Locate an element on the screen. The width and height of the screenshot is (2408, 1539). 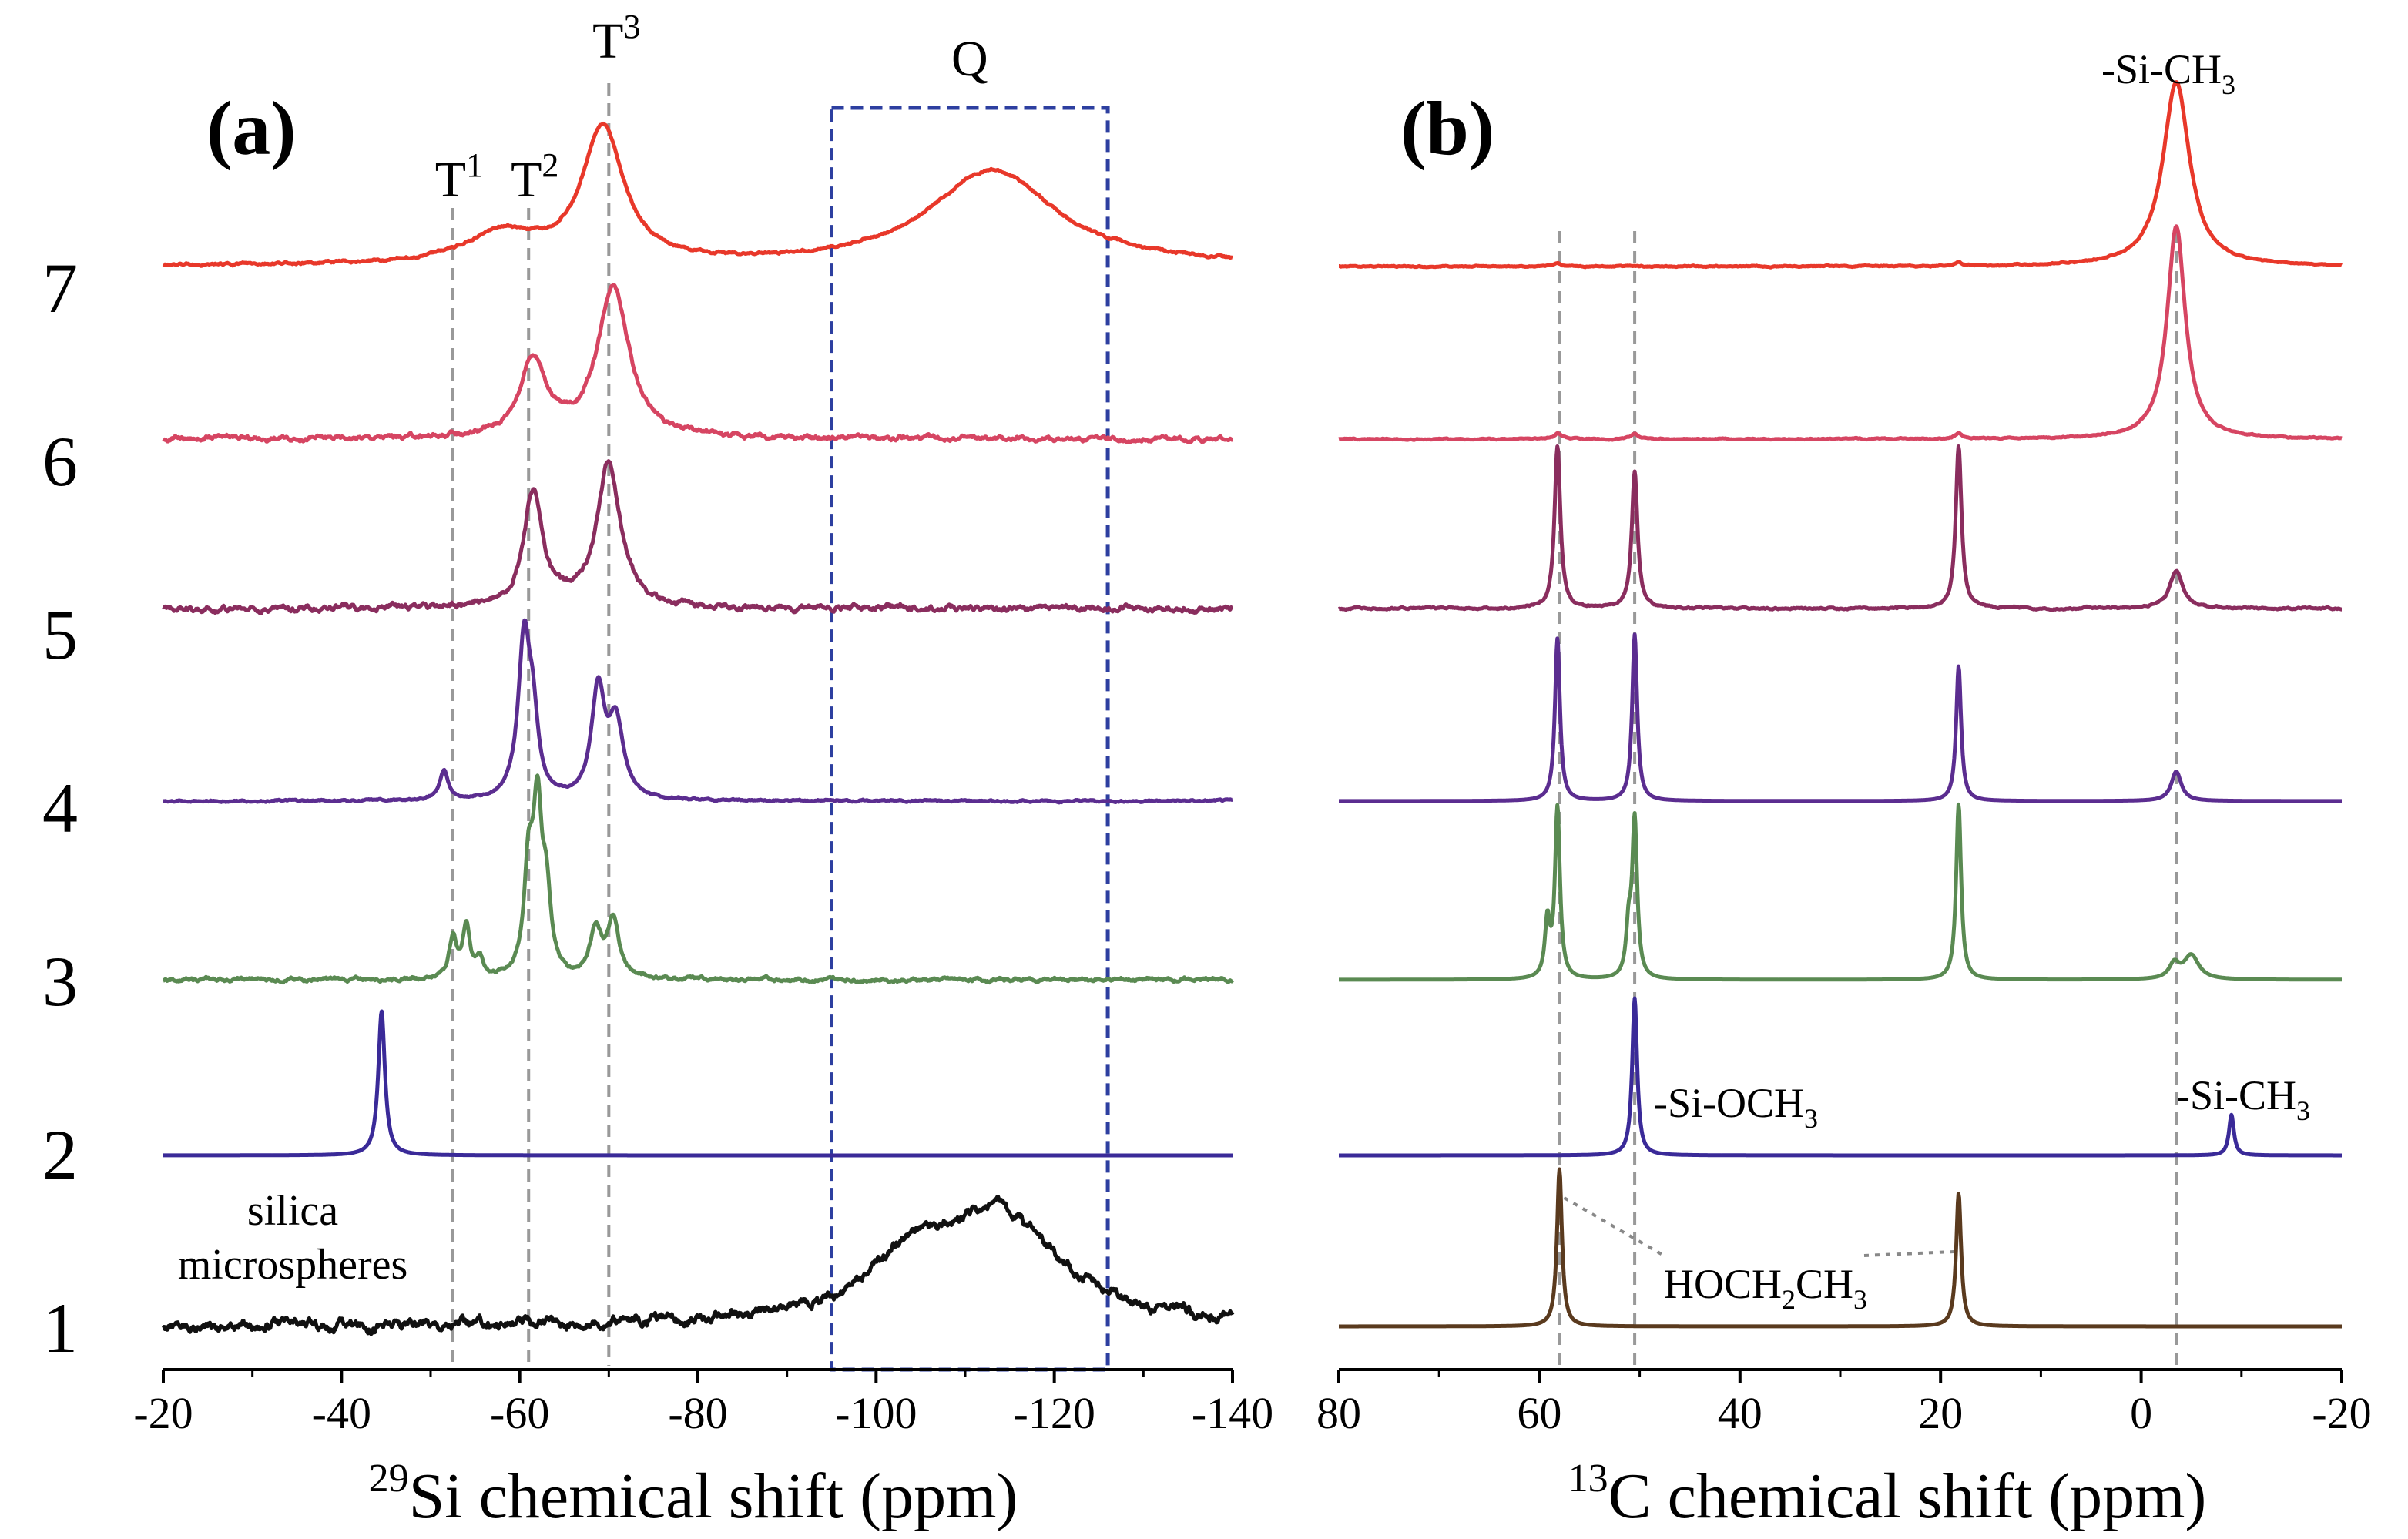
x-tick-label-0: 80 is located at coordinates (1338, 1413).